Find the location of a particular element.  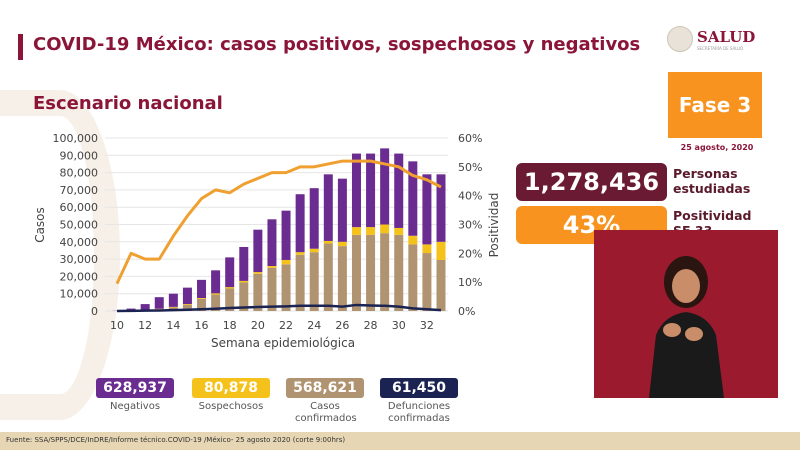

y2-tick-label: 60% is located at coordinates (470, 138).